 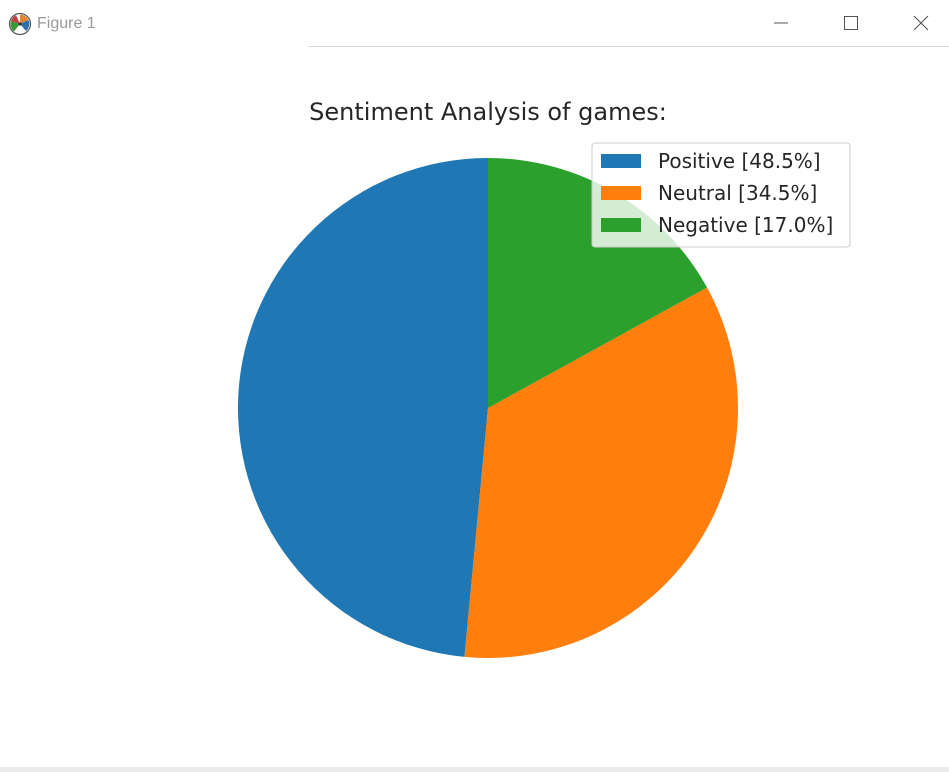 I want to click on toolbar-separator, so click(x=628, y=46).